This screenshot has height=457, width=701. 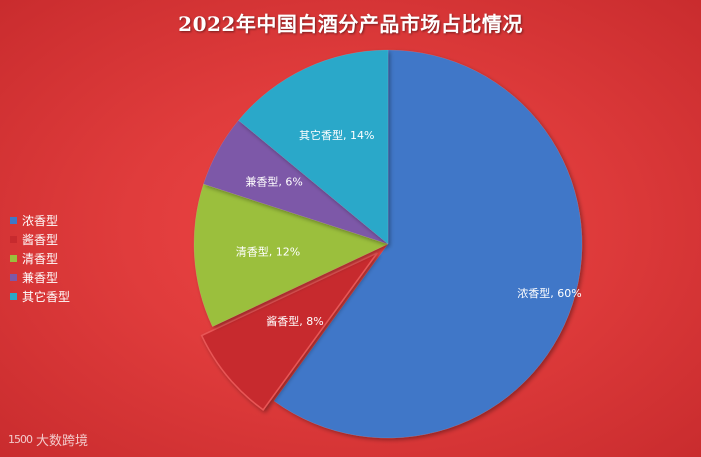 I want to click on legend-label: 兼香型, so click(x=40, y=278).